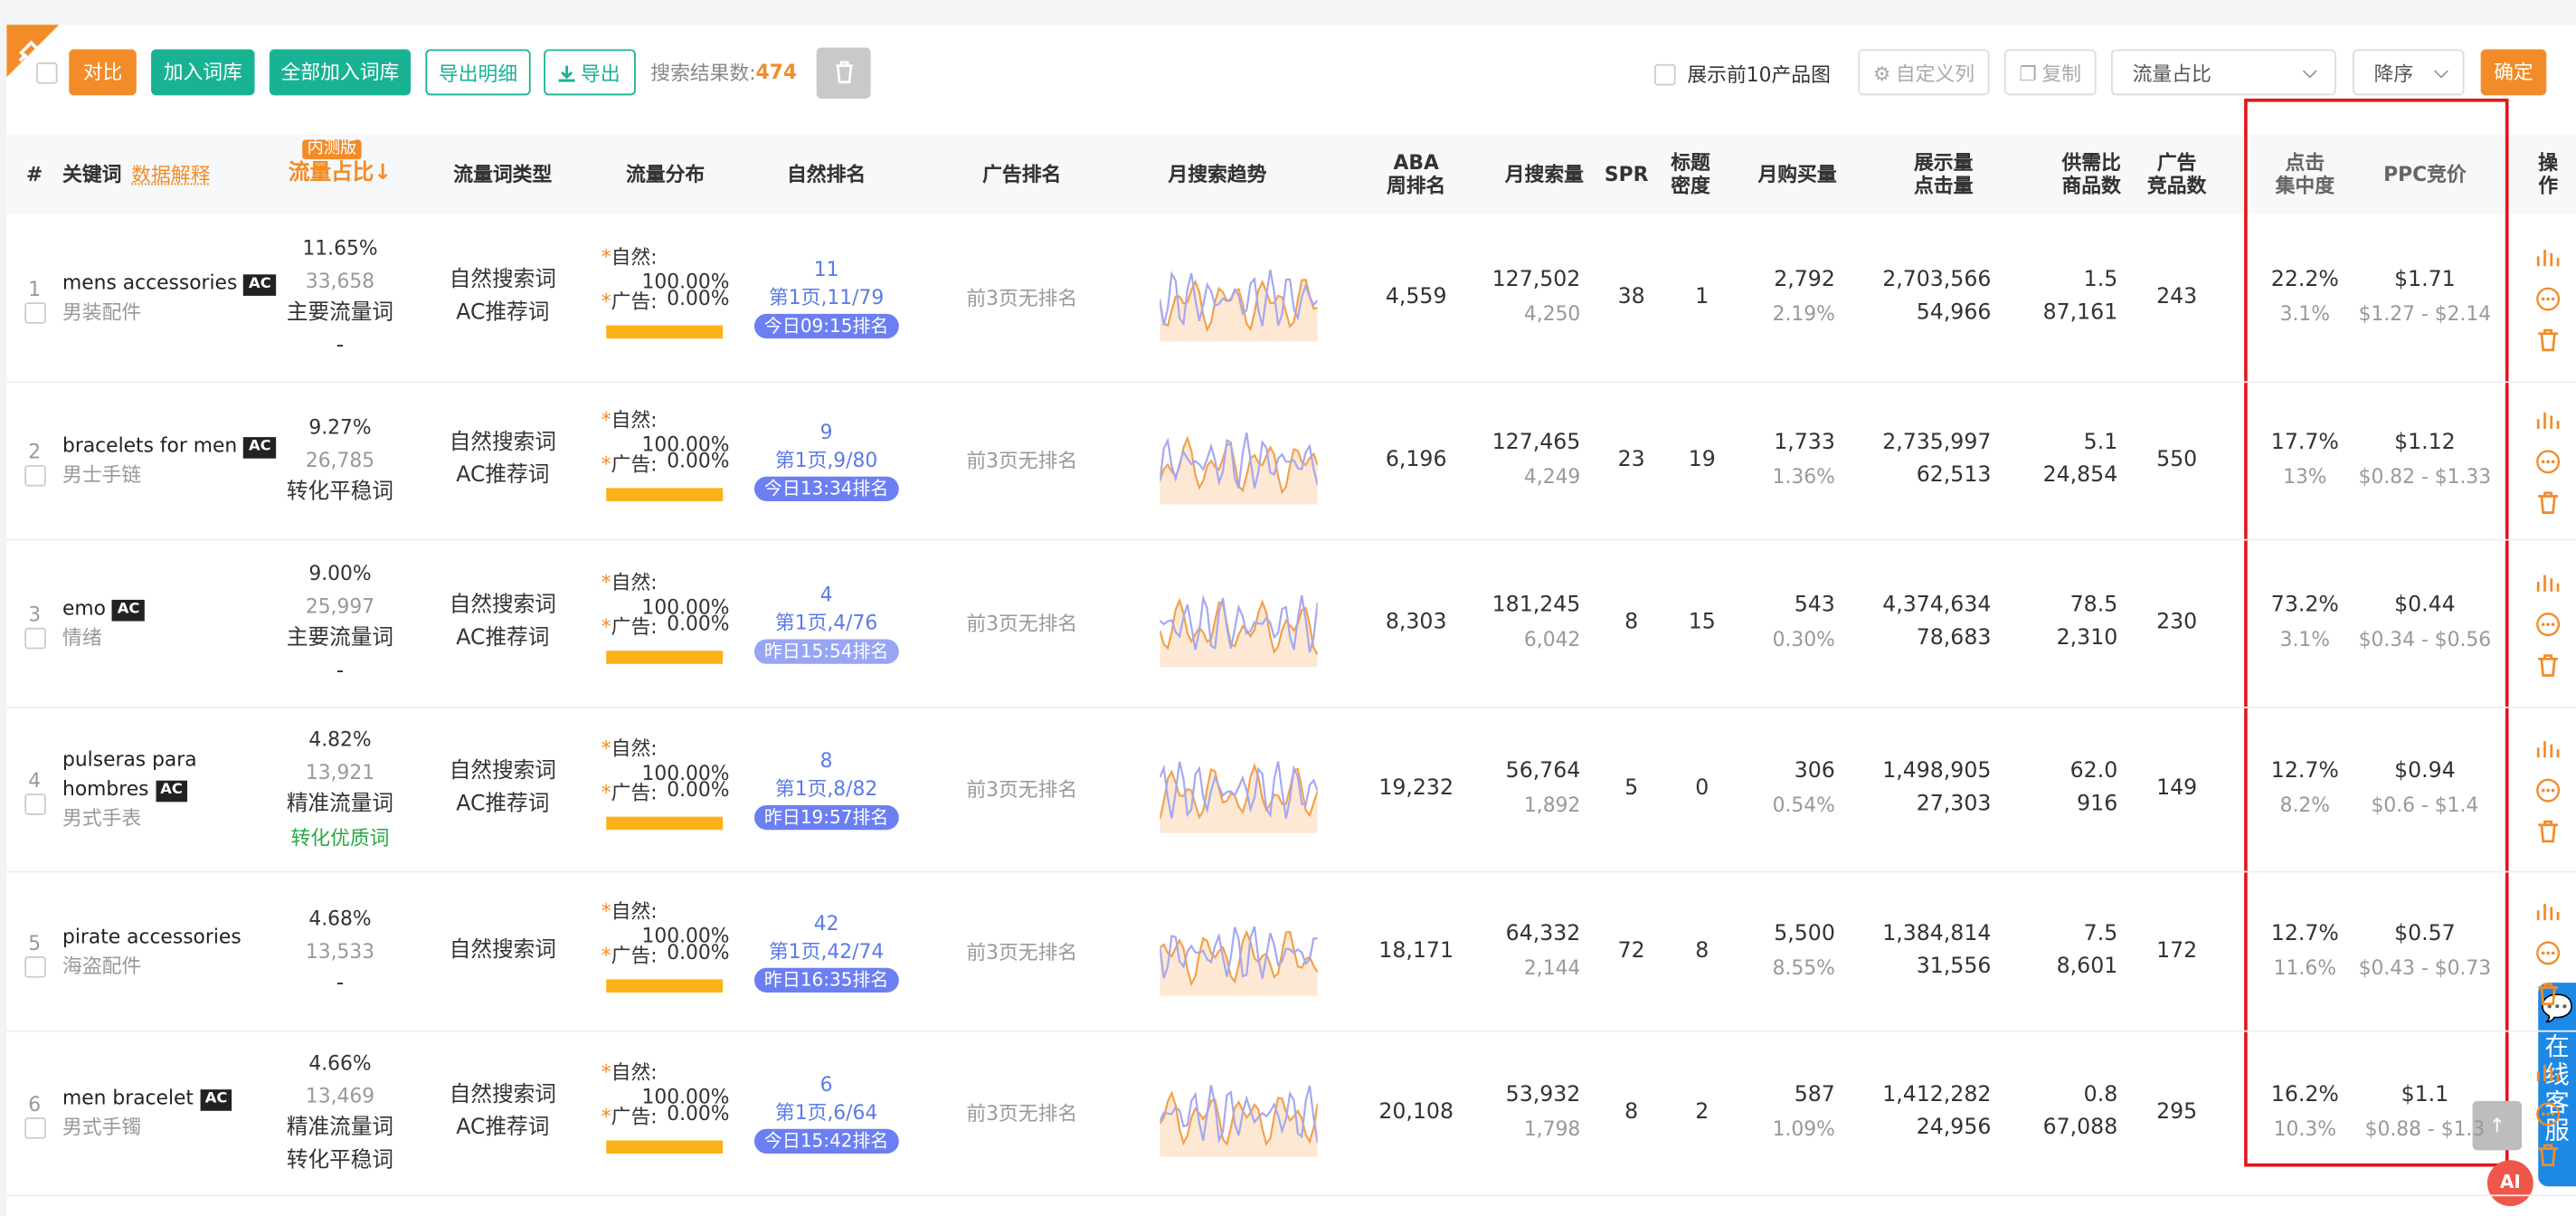  What do you see at coordinates (1543, 1112) in the screenshot?
I see `search-cell: 53,932 1,798` at bounding box center [1543, 1112].